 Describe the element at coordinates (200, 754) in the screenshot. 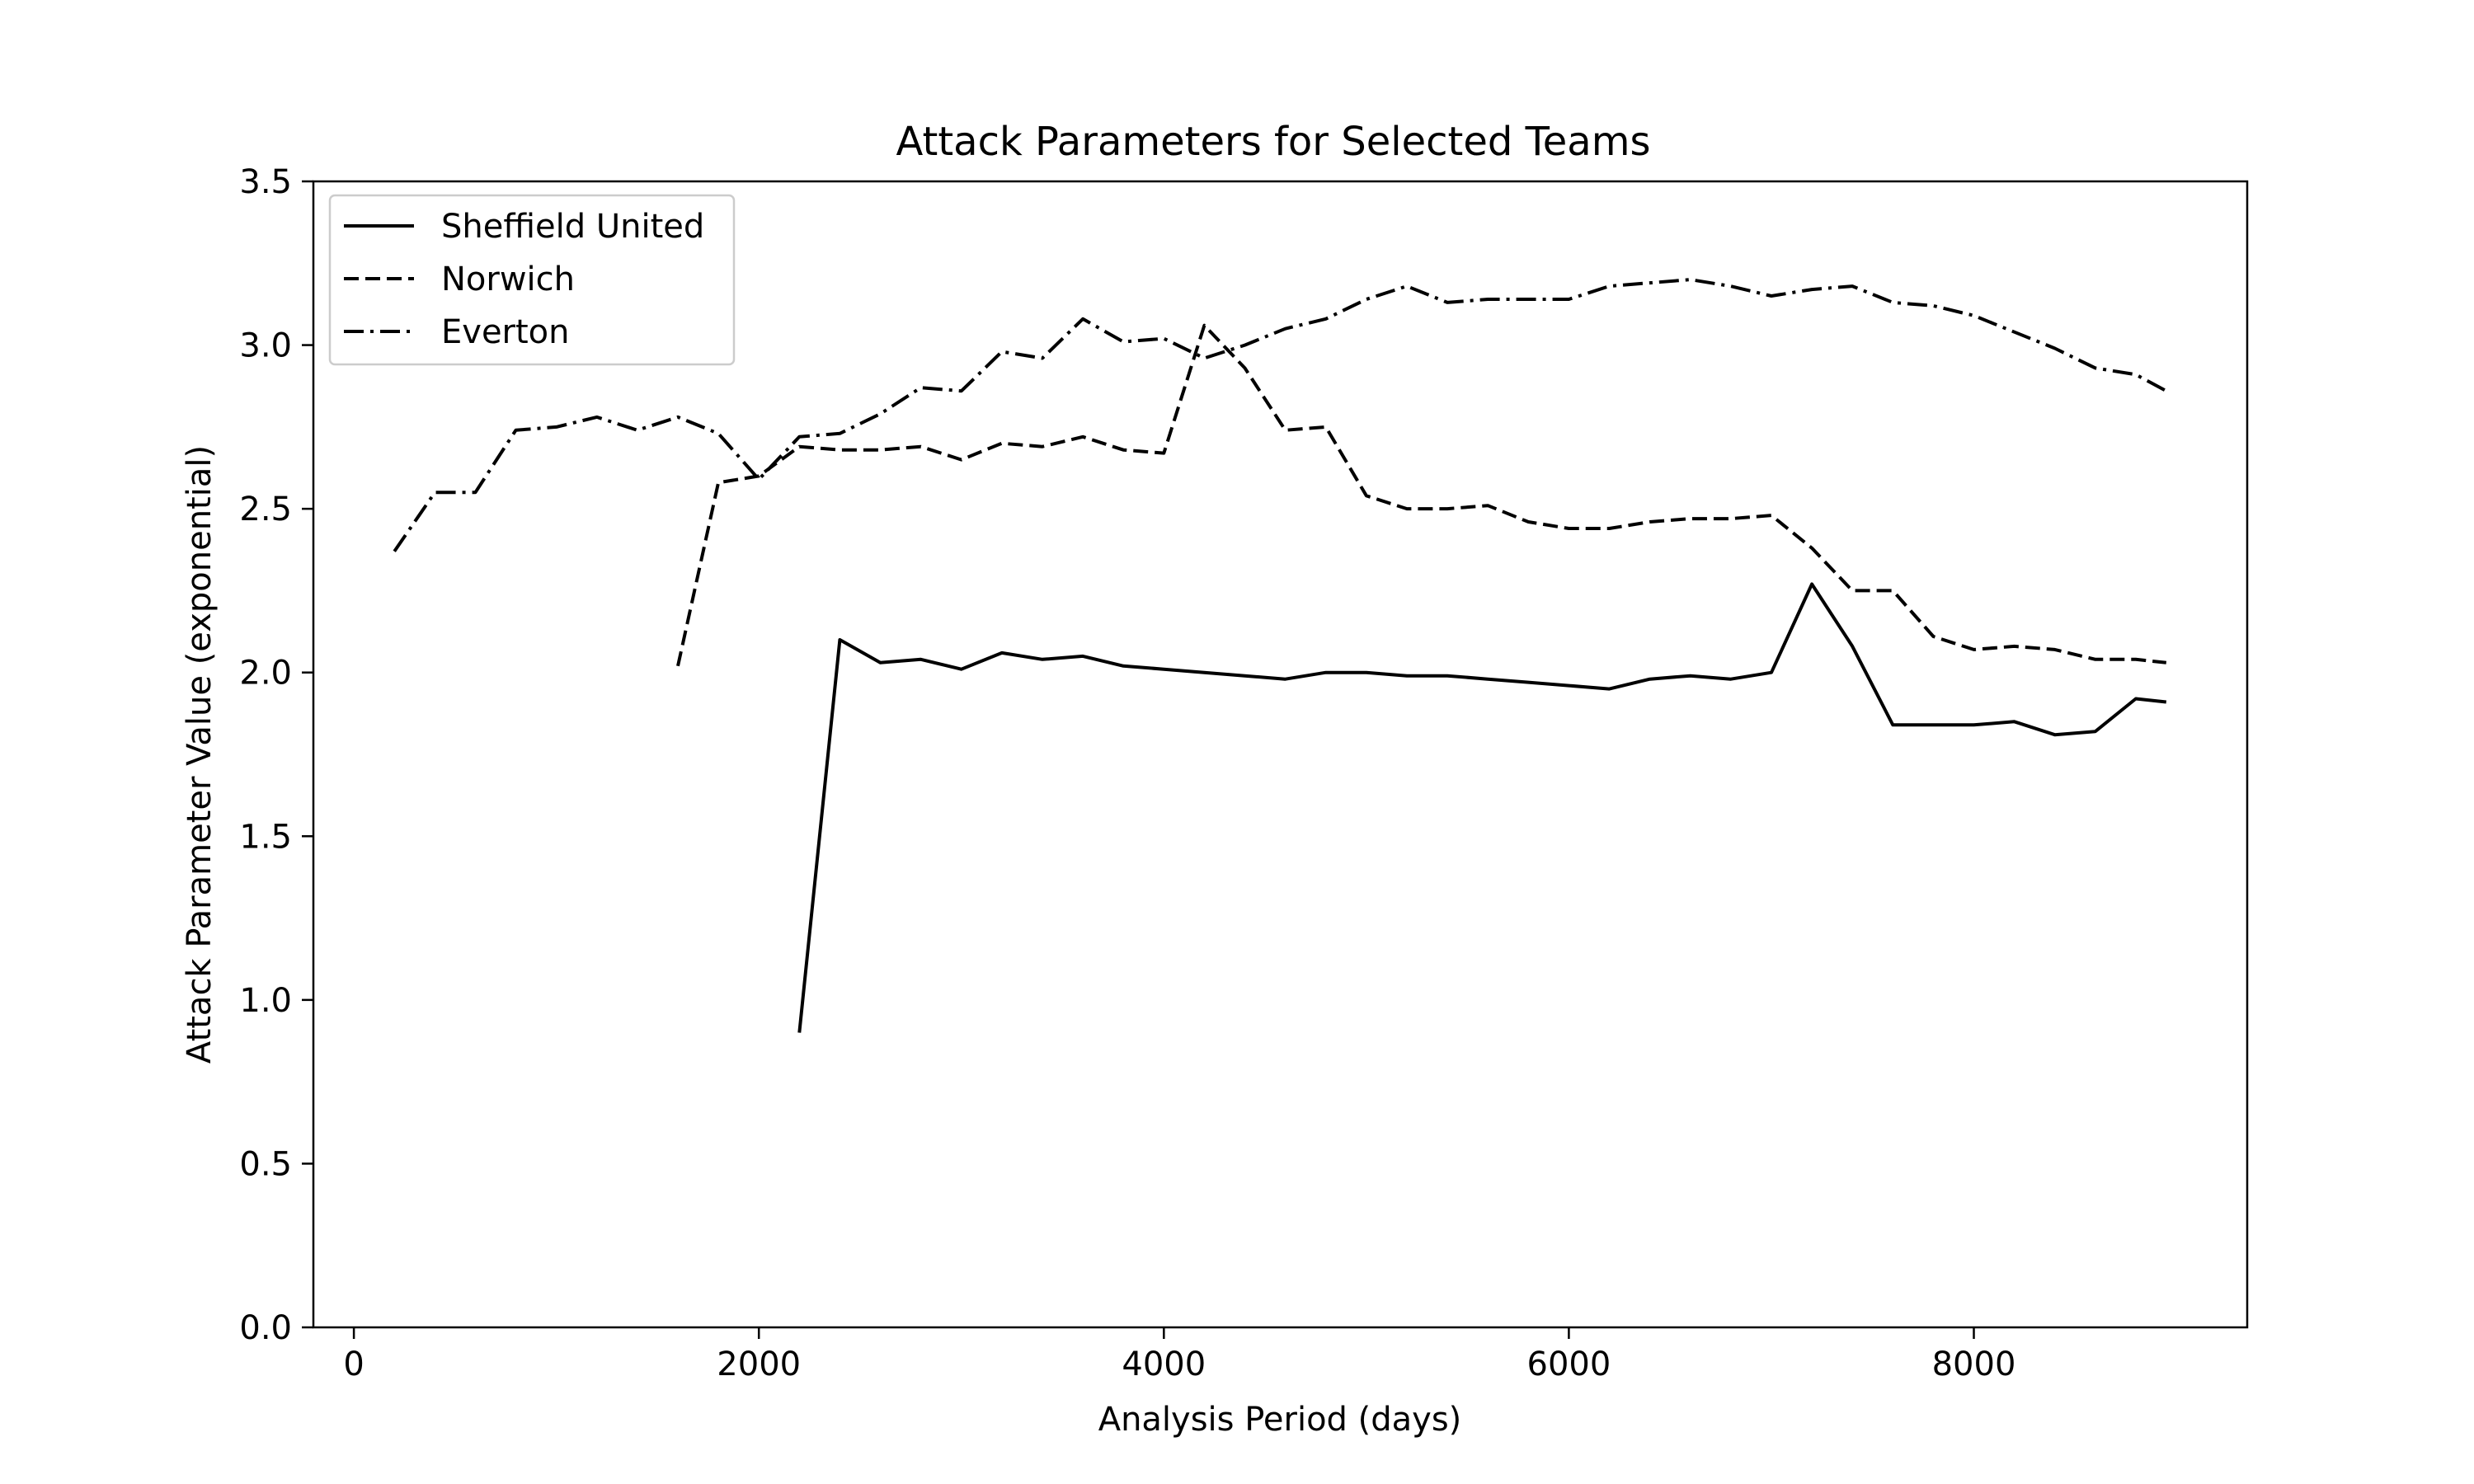

I see `y-axis-label: Attack Parameter Value (exponential)` at that location.